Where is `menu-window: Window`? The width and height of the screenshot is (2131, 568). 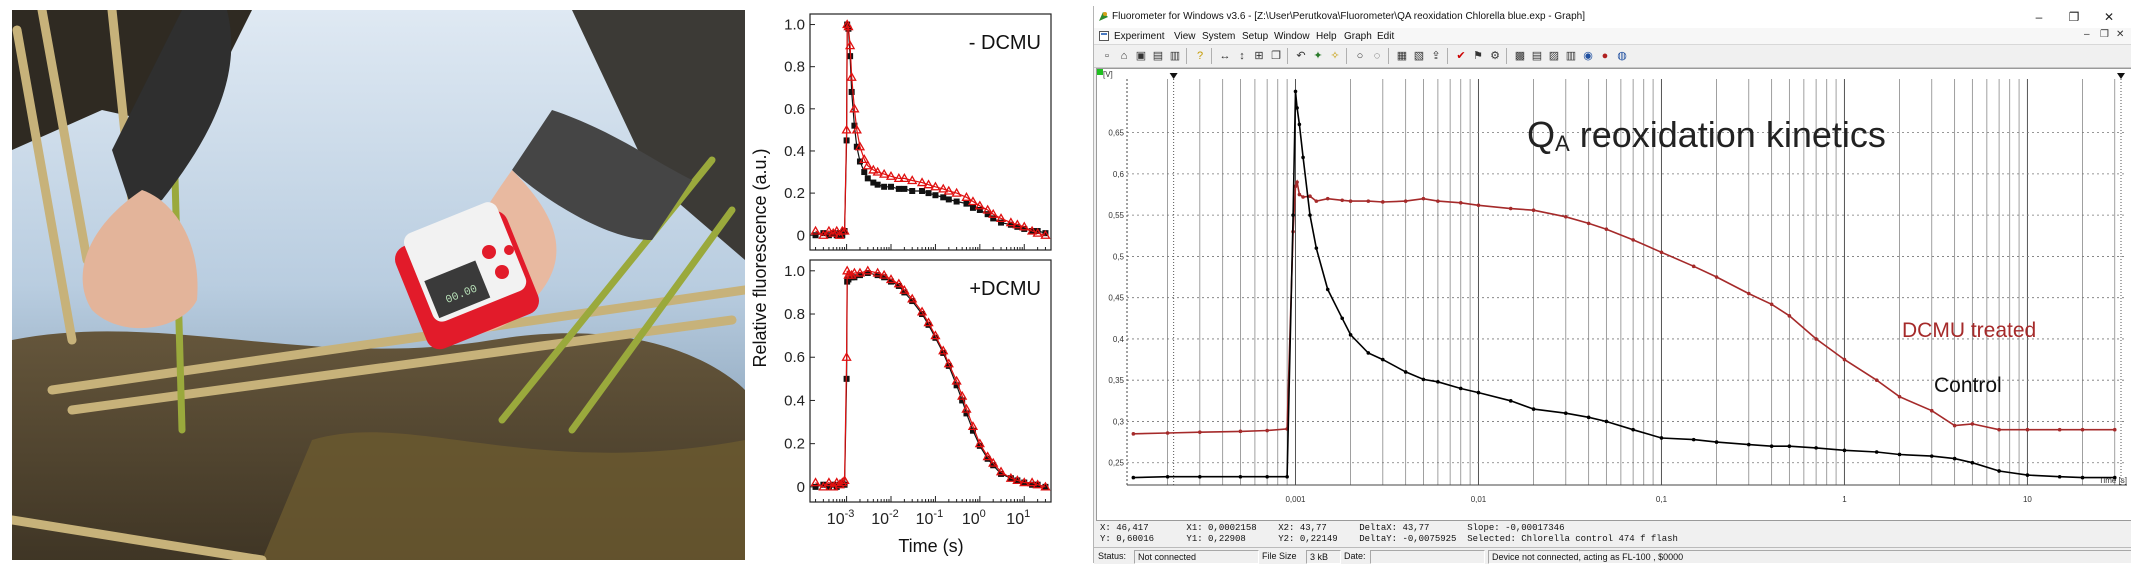 menu-window: Window is located at coordinates (1292, 36).